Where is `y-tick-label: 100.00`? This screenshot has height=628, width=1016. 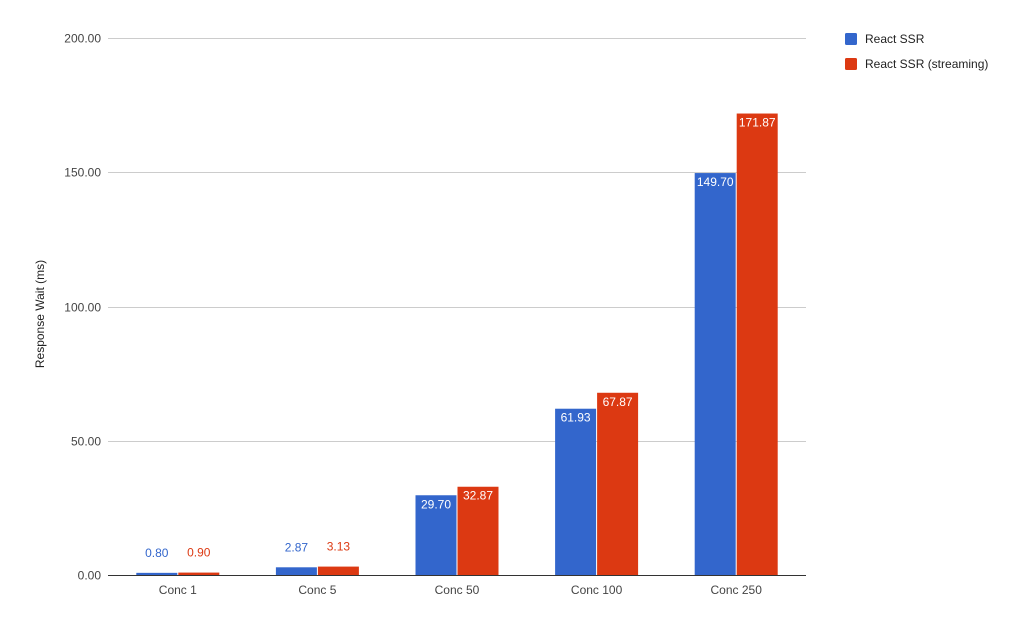
y-tick-label: 100.00 is located at coordinates (82, 308).